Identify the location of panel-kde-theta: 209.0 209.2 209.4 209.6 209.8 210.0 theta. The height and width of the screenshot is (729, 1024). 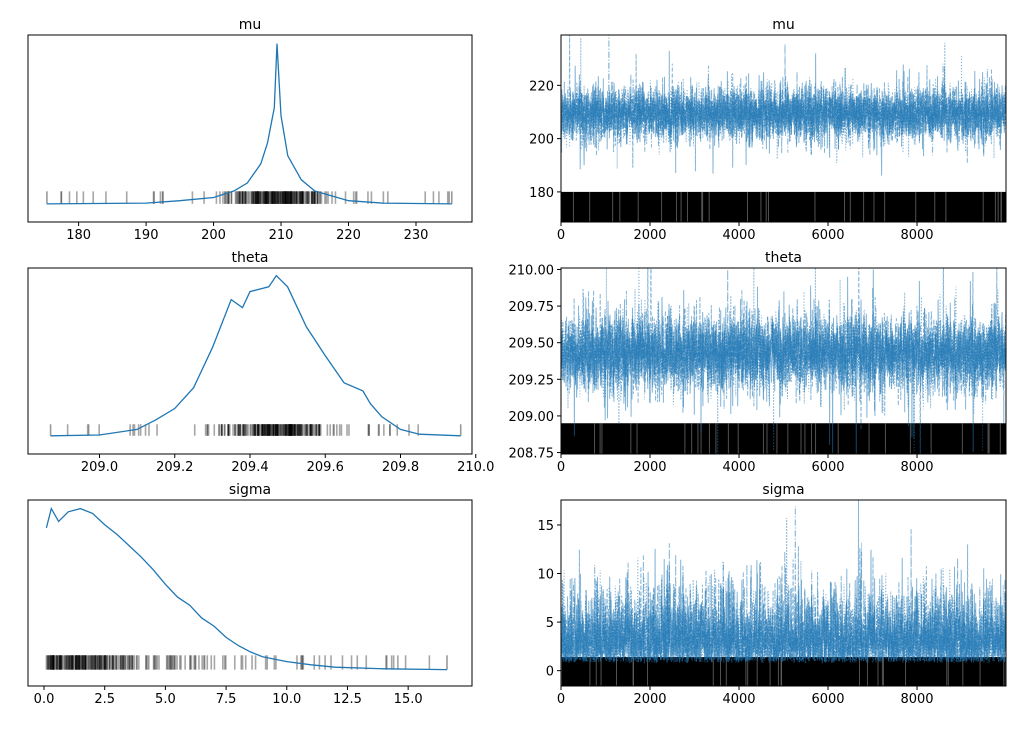
(260, 362).